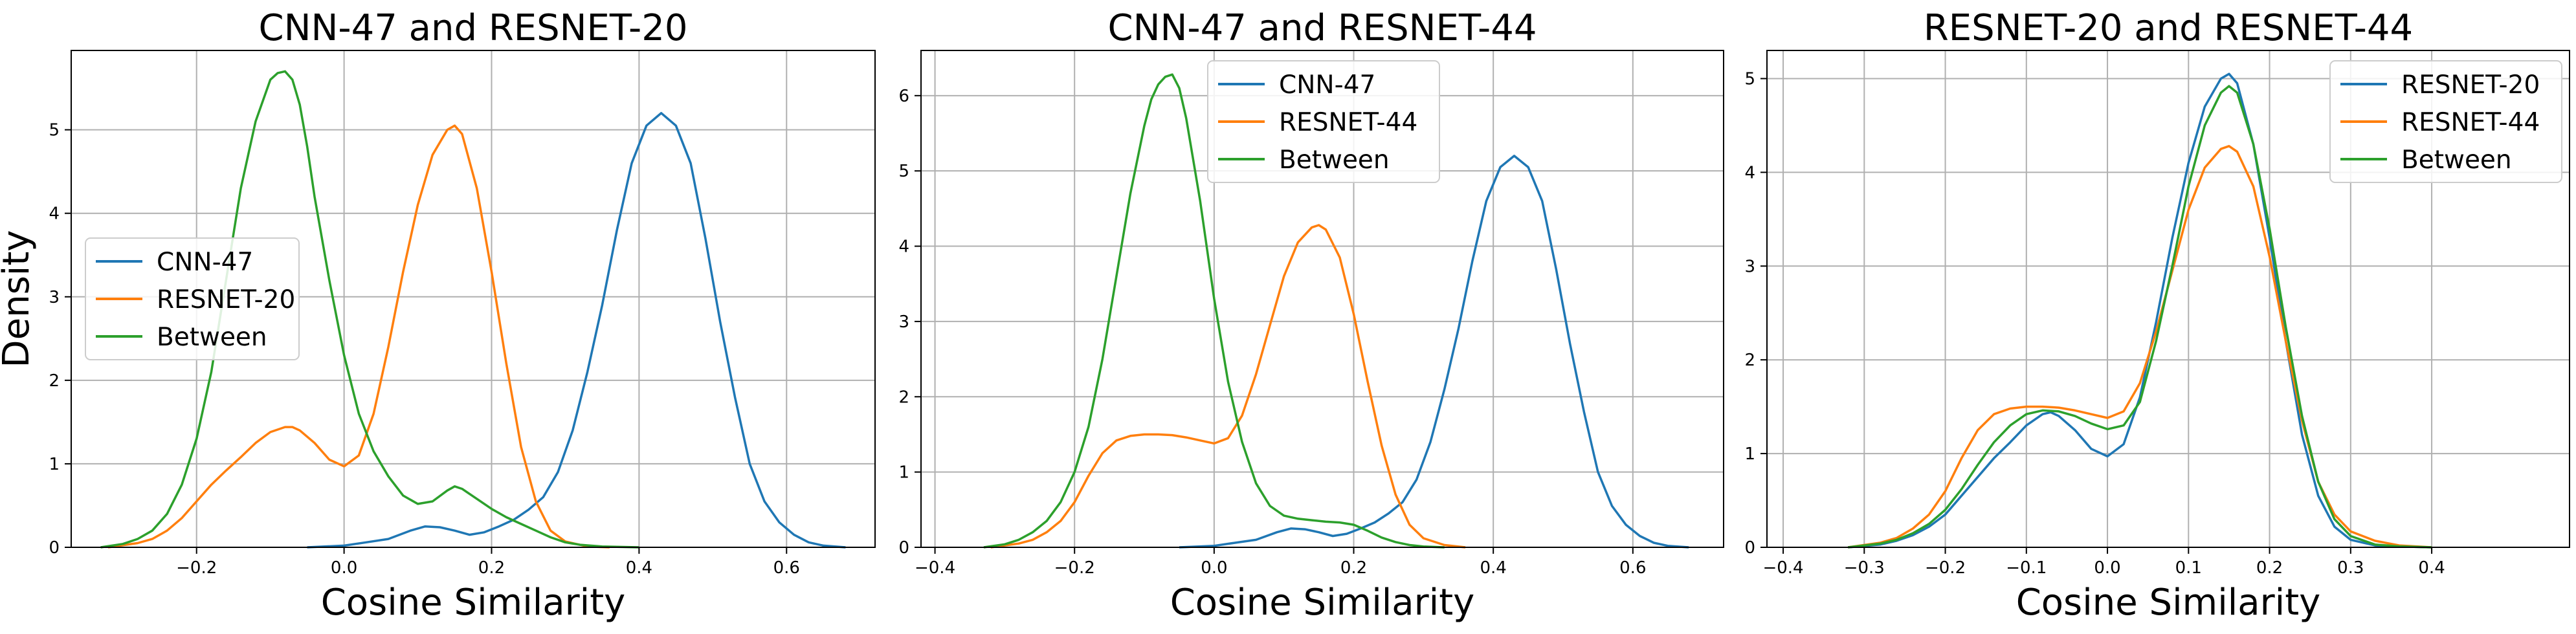 The width and height of the screenshot is (2576, 634). Describe the element at coordinates (2350, 568) in the screenshot. I see `x-tick-label: 0.3` at that location.